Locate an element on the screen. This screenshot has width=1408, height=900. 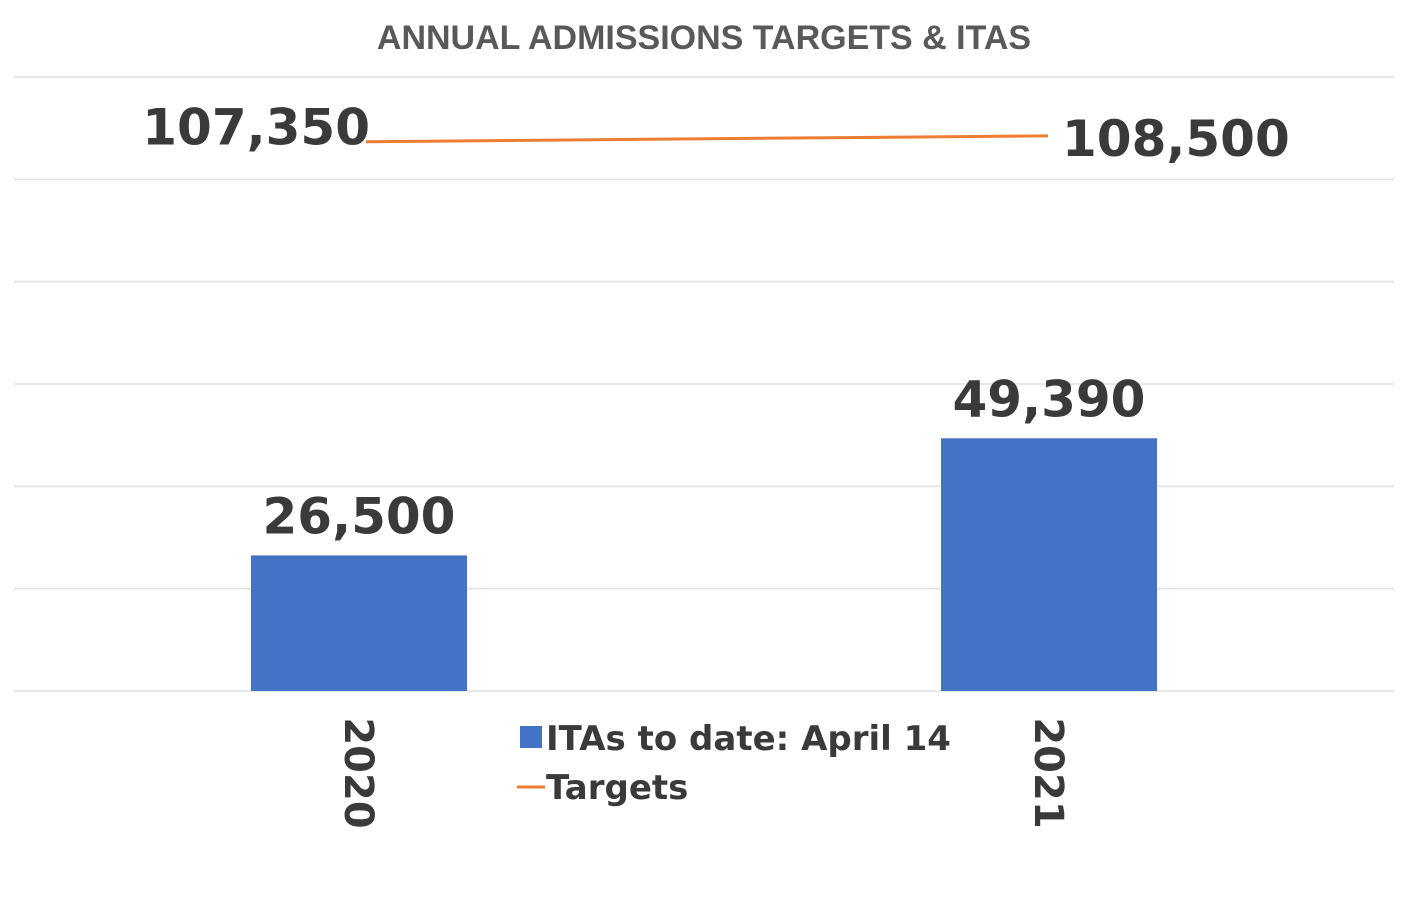
legend-swatch-itas is located at coordinates (531, 737).